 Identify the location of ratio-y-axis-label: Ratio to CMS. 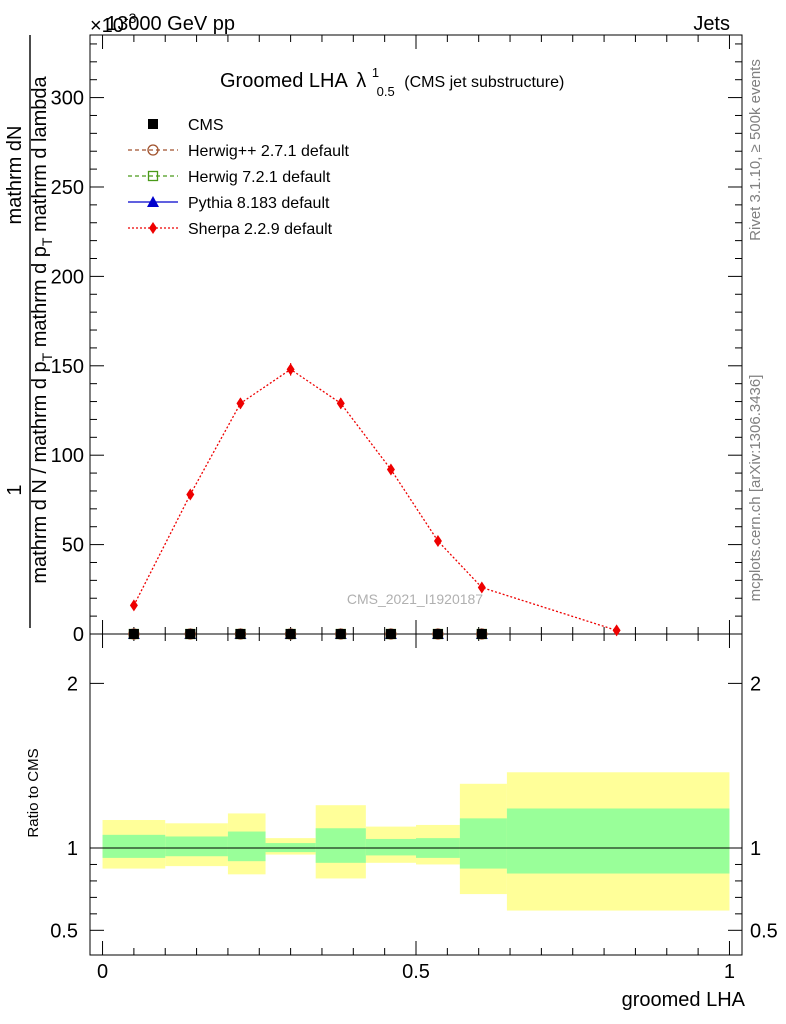
(33, 792).